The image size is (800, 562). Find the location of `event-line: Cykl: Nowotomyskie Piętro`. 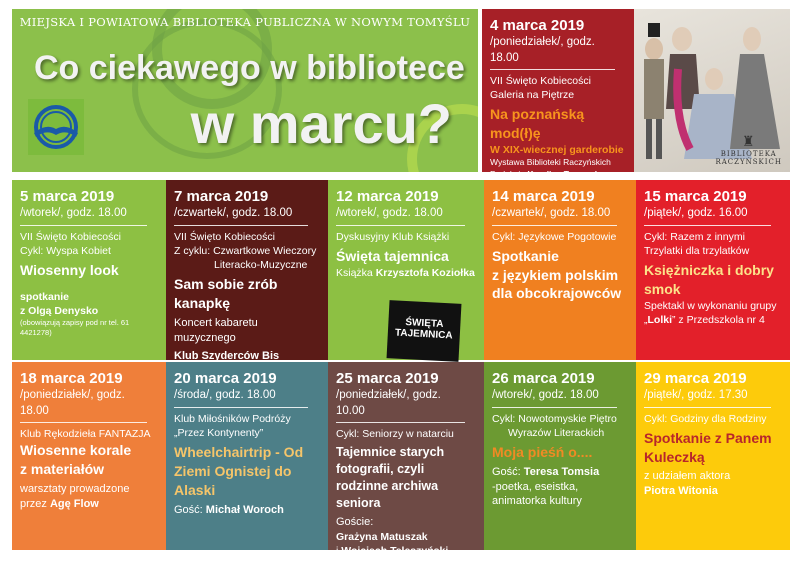

event-line: Cykl: Nowotomyskie Piętro is located at coordinates (560, 419).